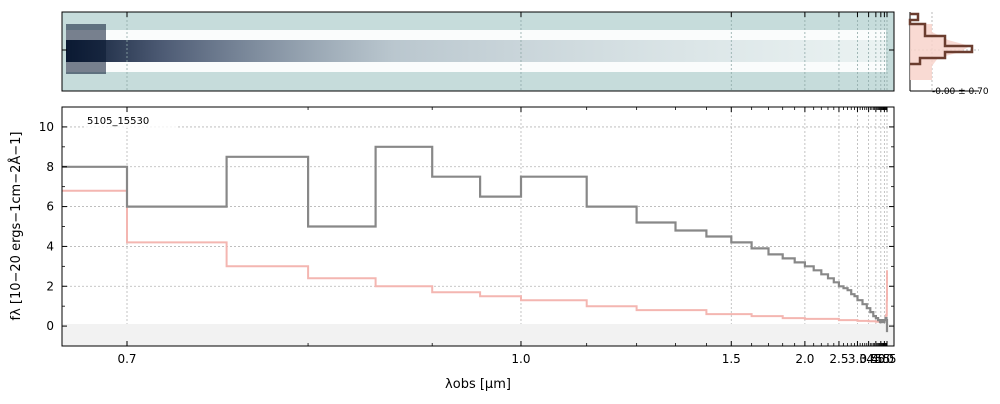  I want to click on profile-model-fill, so click(940, 52).